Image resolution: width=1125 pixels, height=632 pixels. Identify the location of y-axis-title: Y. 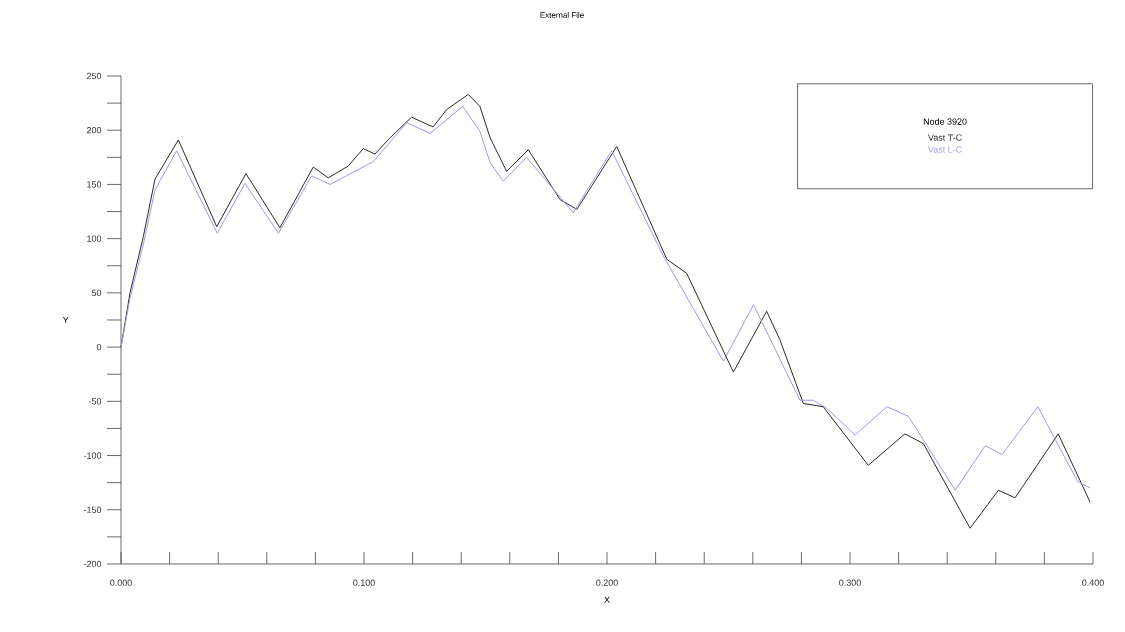
(65, 320).